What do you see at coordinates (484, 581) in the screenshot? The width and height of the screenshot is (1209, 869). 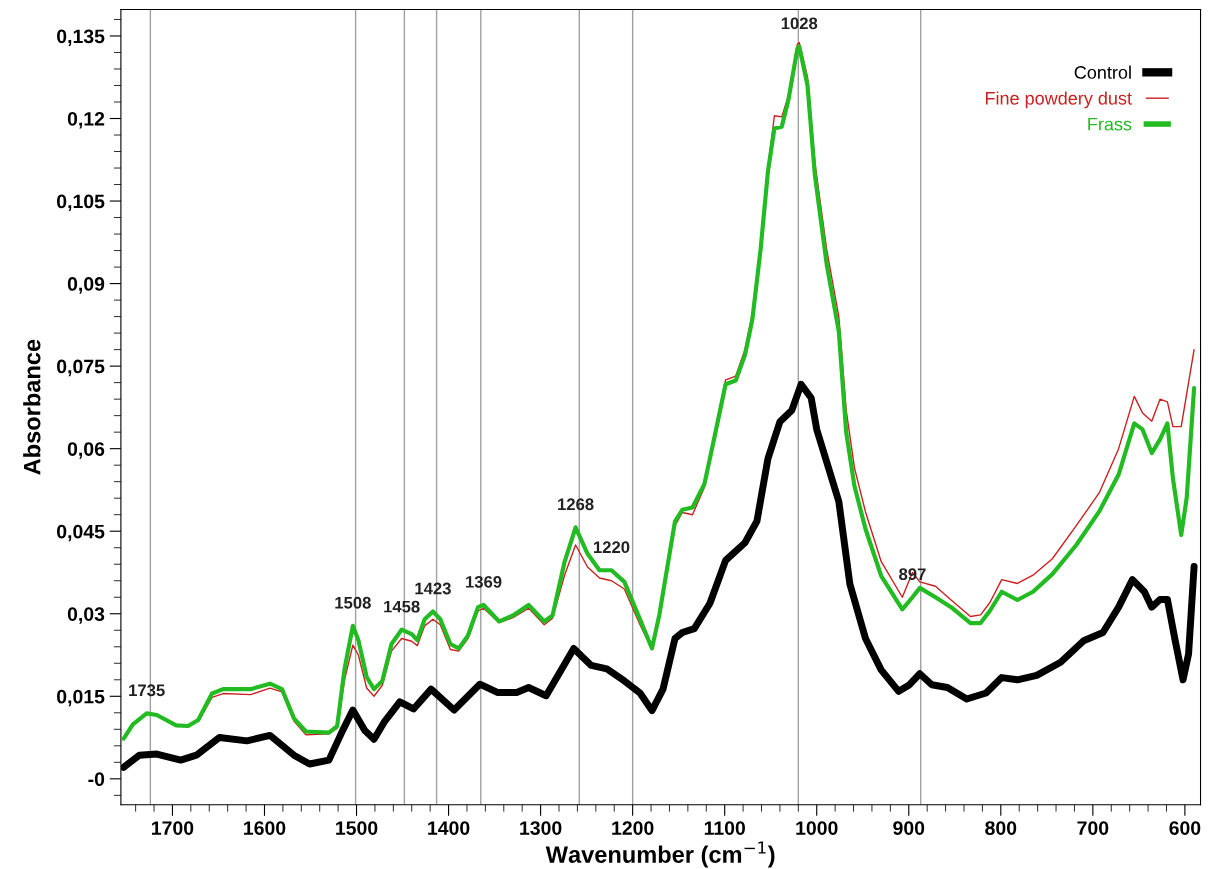 I see `annotation: 1369` at bounding box center [484, 581].